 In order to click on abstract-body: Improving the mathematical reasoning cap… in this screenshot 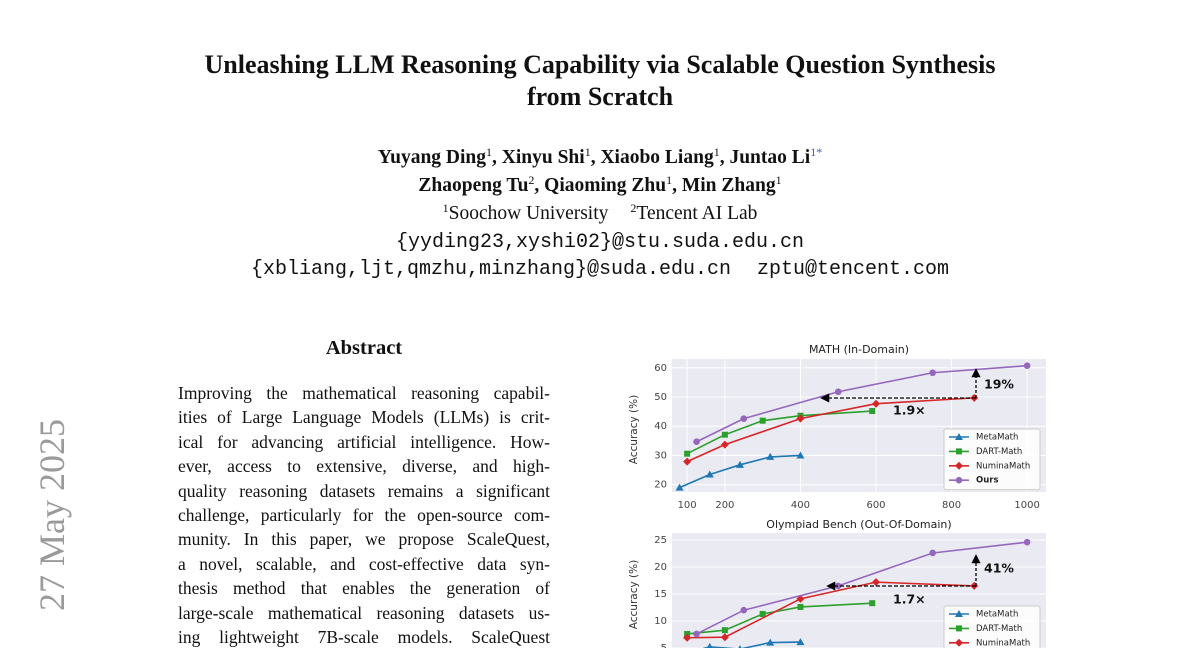, I will do `click(364, 515)`.